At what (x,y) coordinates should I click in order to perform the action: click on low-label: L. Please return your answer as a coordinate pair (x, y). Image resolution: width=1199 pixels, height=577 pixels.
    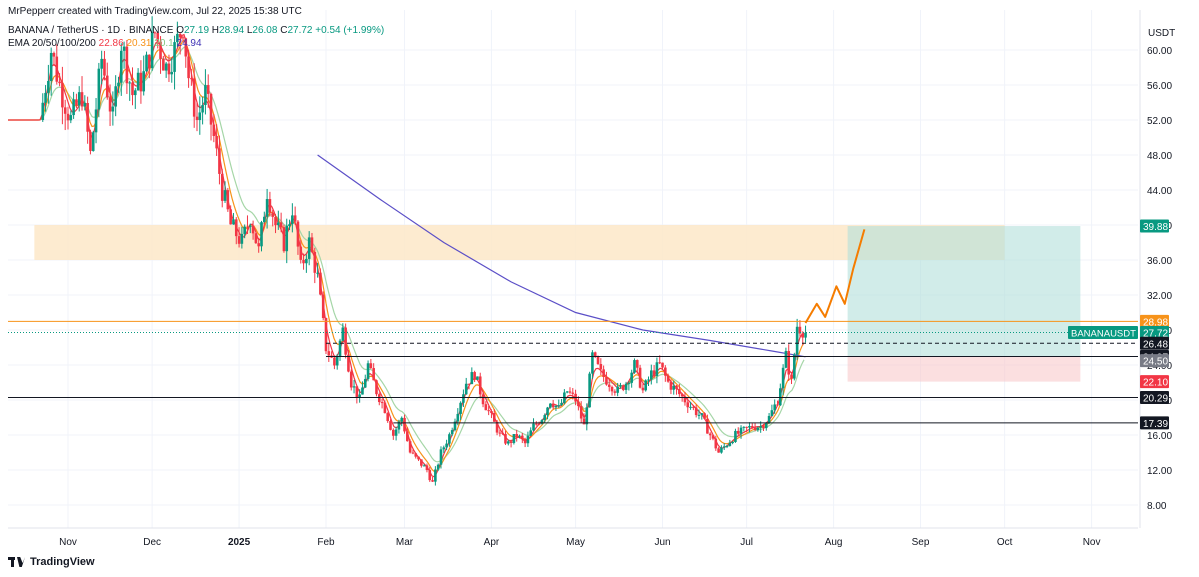
    Looking at the image, I should click on (249, 30).